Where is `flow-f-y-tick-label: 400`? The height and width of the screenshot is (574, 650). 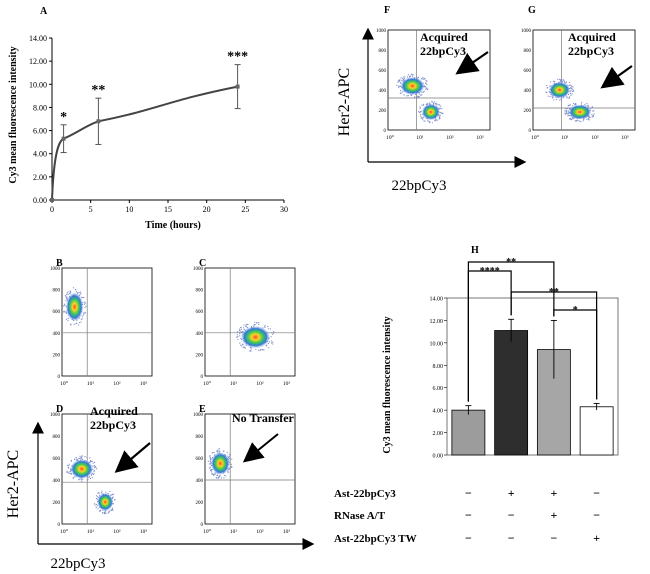
flow-f-y-tick-label: 400 is located at coordinates (383, 91).